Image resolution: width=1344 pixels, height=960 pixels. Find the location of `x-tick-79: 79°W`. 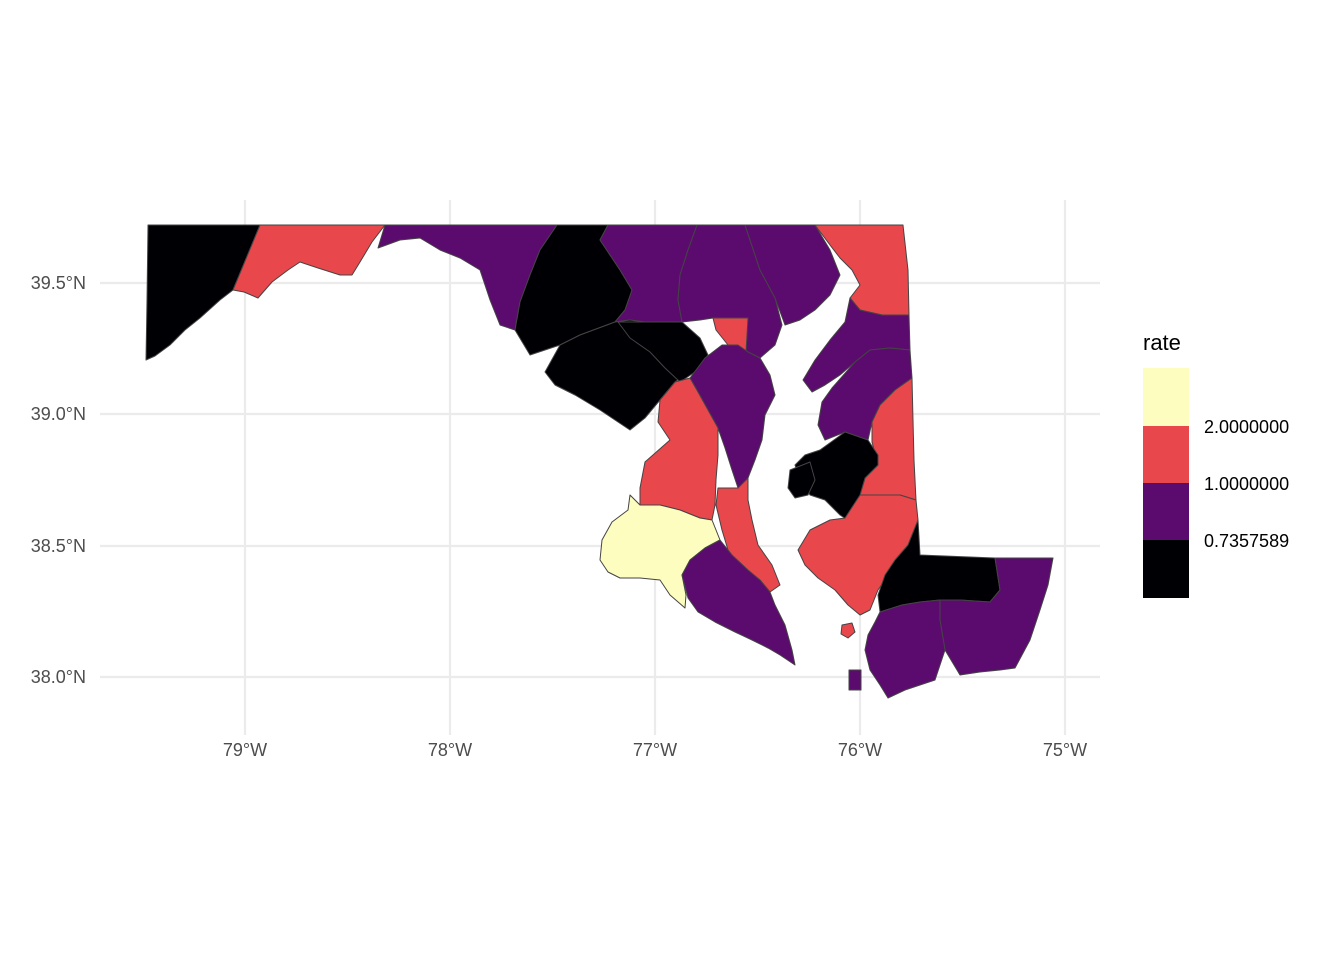

x-tick-79: 79°W is located at coordinates (245, 750).